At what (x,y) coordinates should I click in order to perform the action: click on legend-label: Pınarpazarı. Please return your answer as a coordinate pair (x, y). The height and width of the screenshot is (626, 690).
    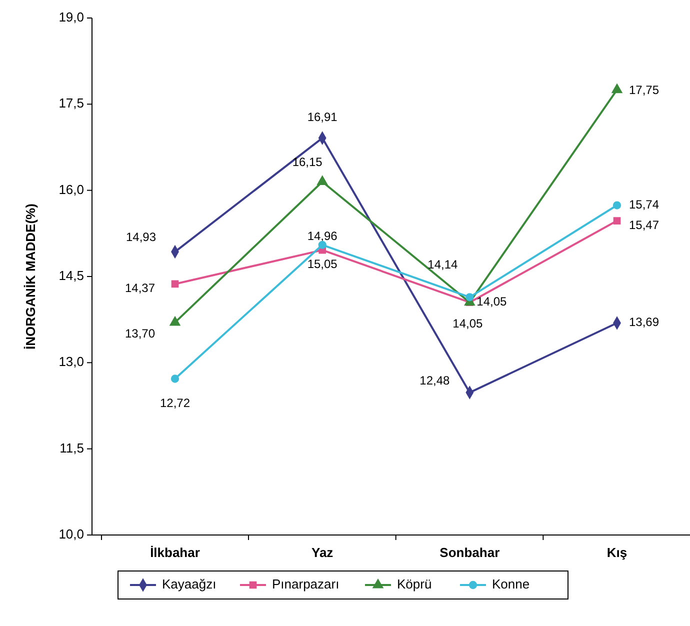
    Looking at the image, I should click on (306, 584).